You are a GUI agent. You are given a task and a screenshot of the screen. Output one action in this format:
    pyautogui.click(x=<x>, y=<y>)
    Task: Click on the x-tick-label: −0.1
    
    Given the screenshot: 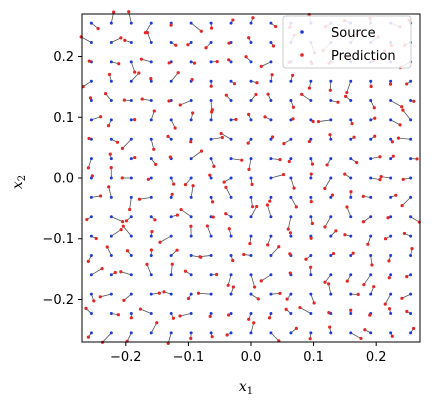 What is the action you would take?
    pyautogui.click(x=189, y=357)
    